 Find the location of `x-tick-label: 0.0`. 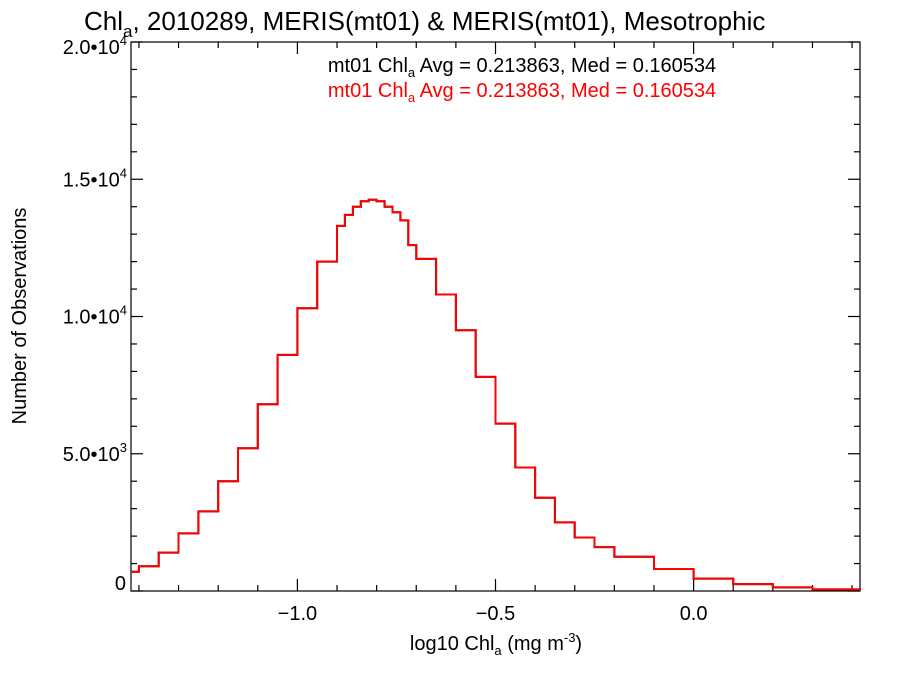

x-tick-label: 0.0 is located at coordinates (694, 614).